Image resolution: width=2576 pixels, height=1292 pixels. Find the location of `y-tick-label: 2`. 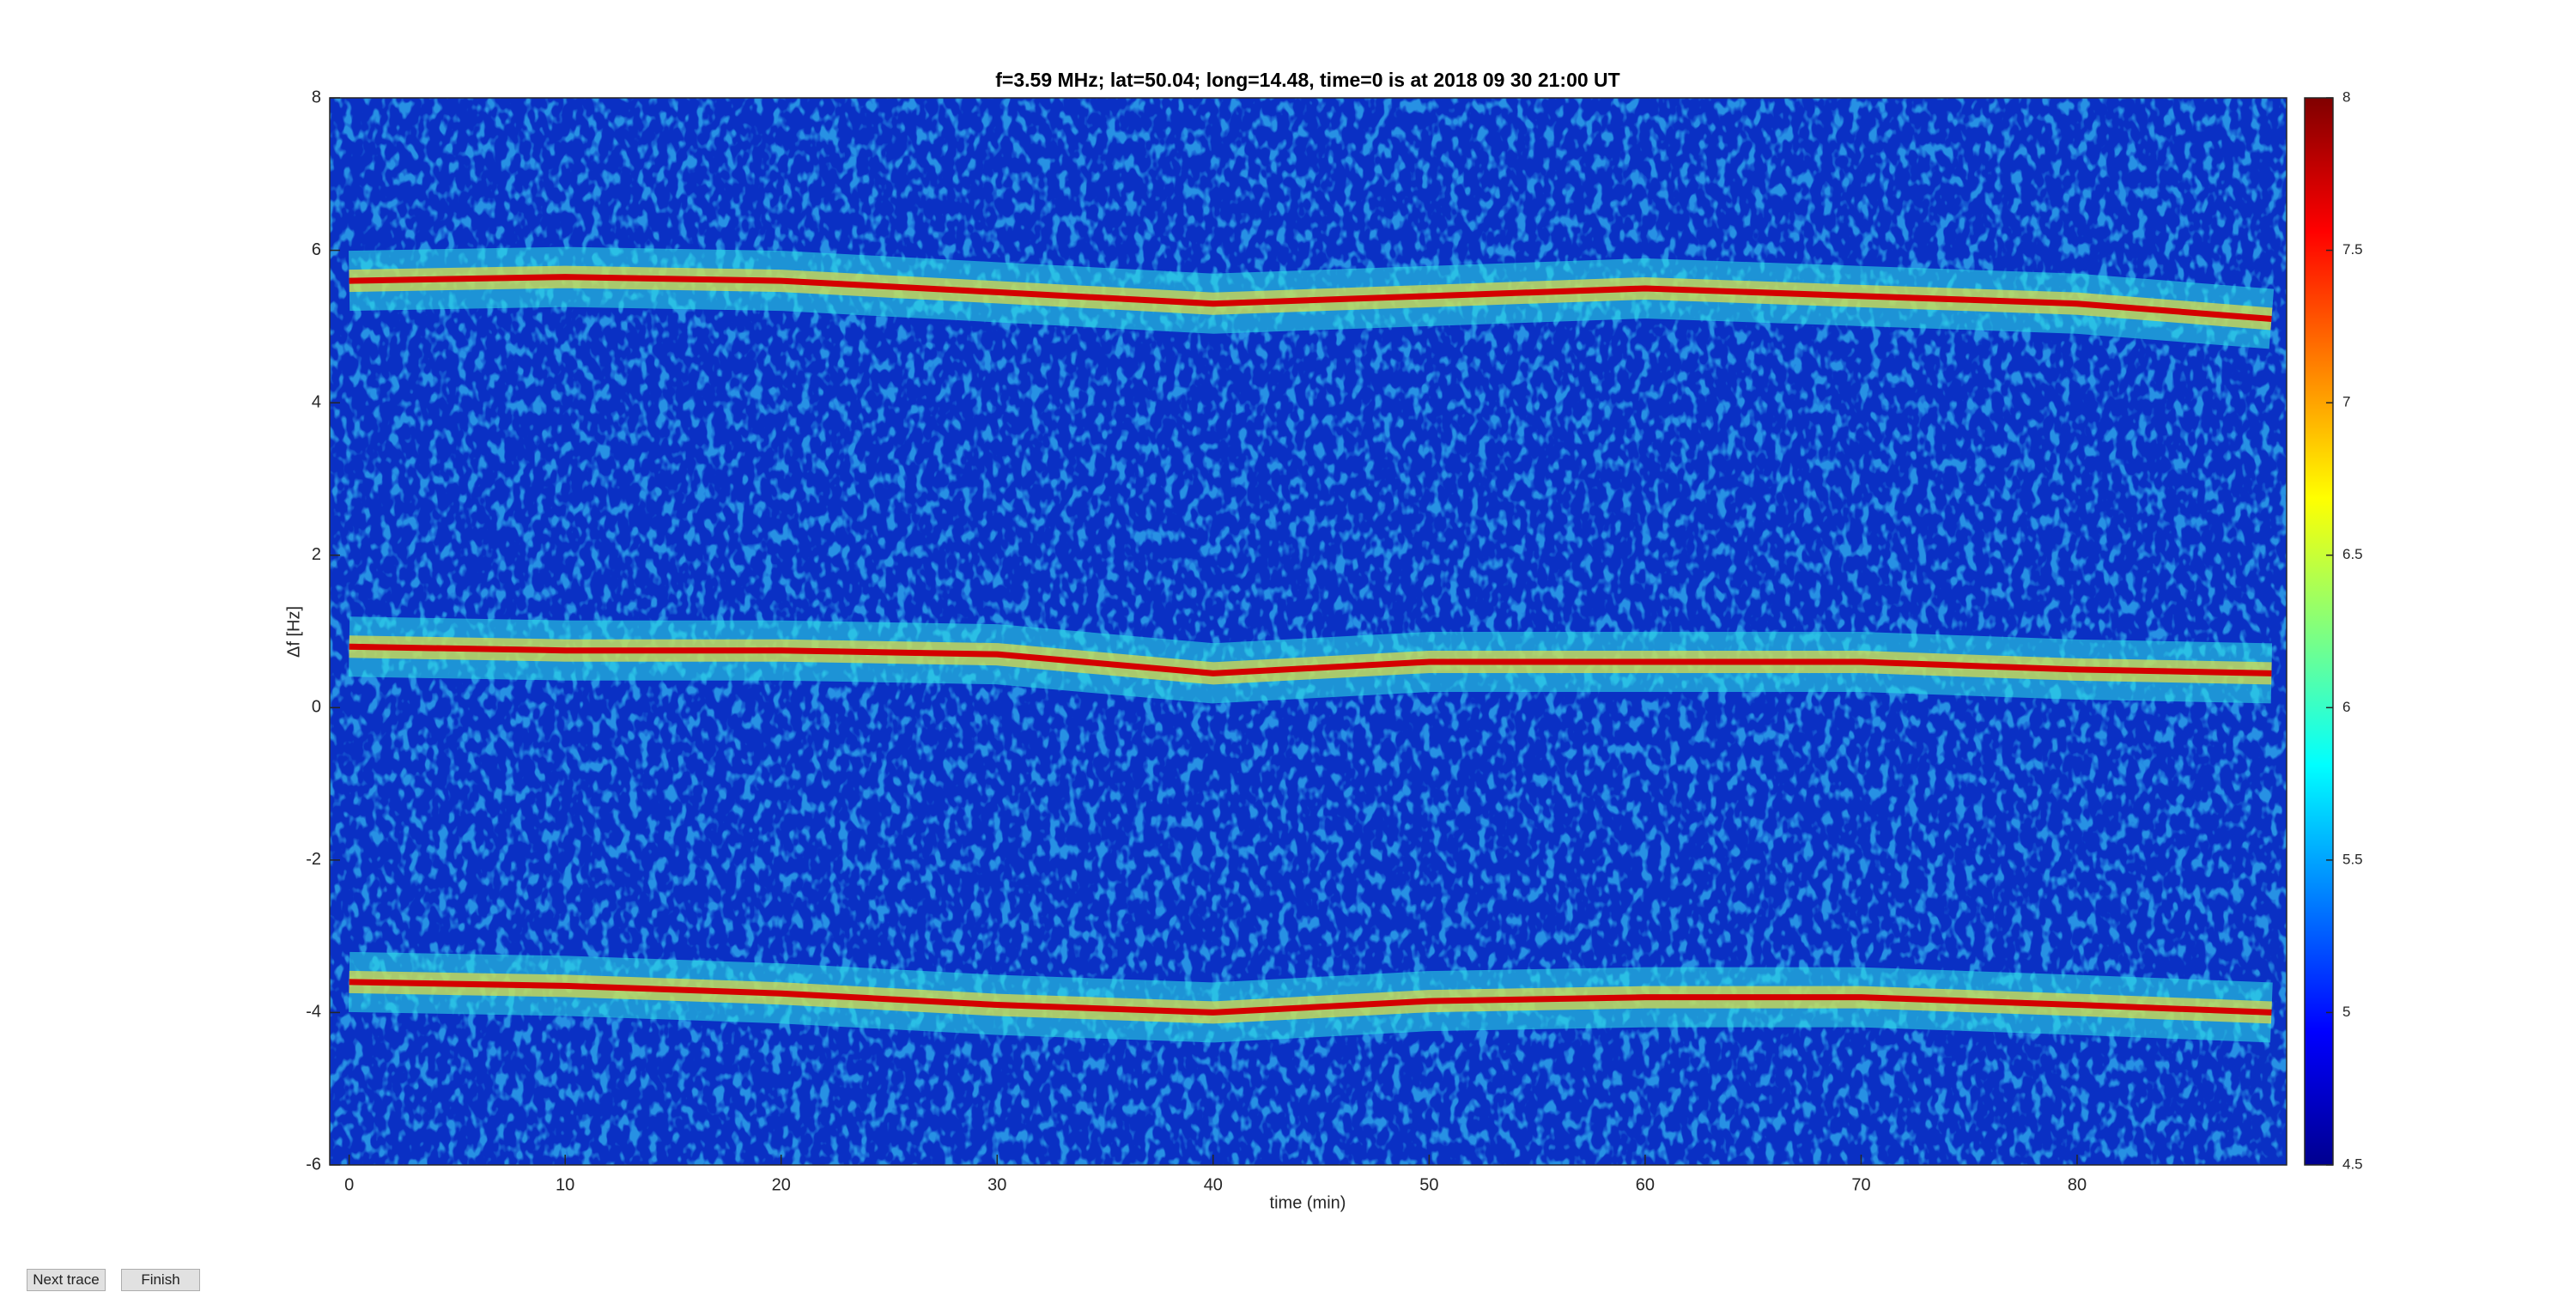

y-tick-label: 2 is located at coordinates (316, 554).